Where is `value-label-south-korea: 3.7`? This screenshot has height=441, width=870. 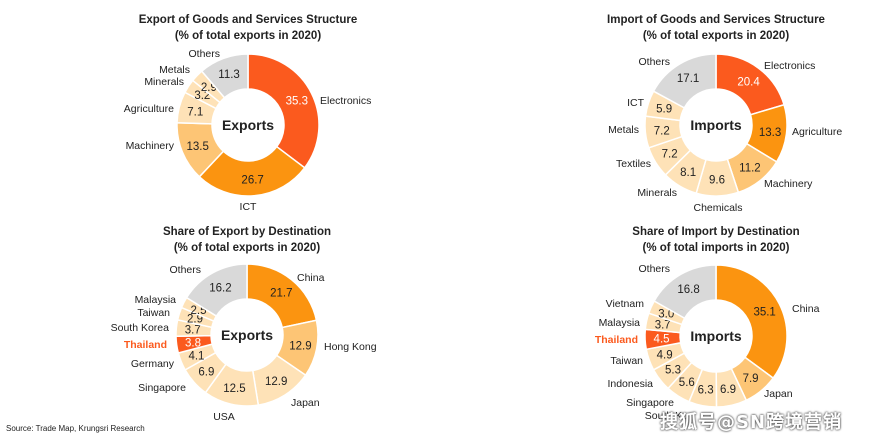
value-label-south-korea: 3.7 is located at coordinates (193, 331).